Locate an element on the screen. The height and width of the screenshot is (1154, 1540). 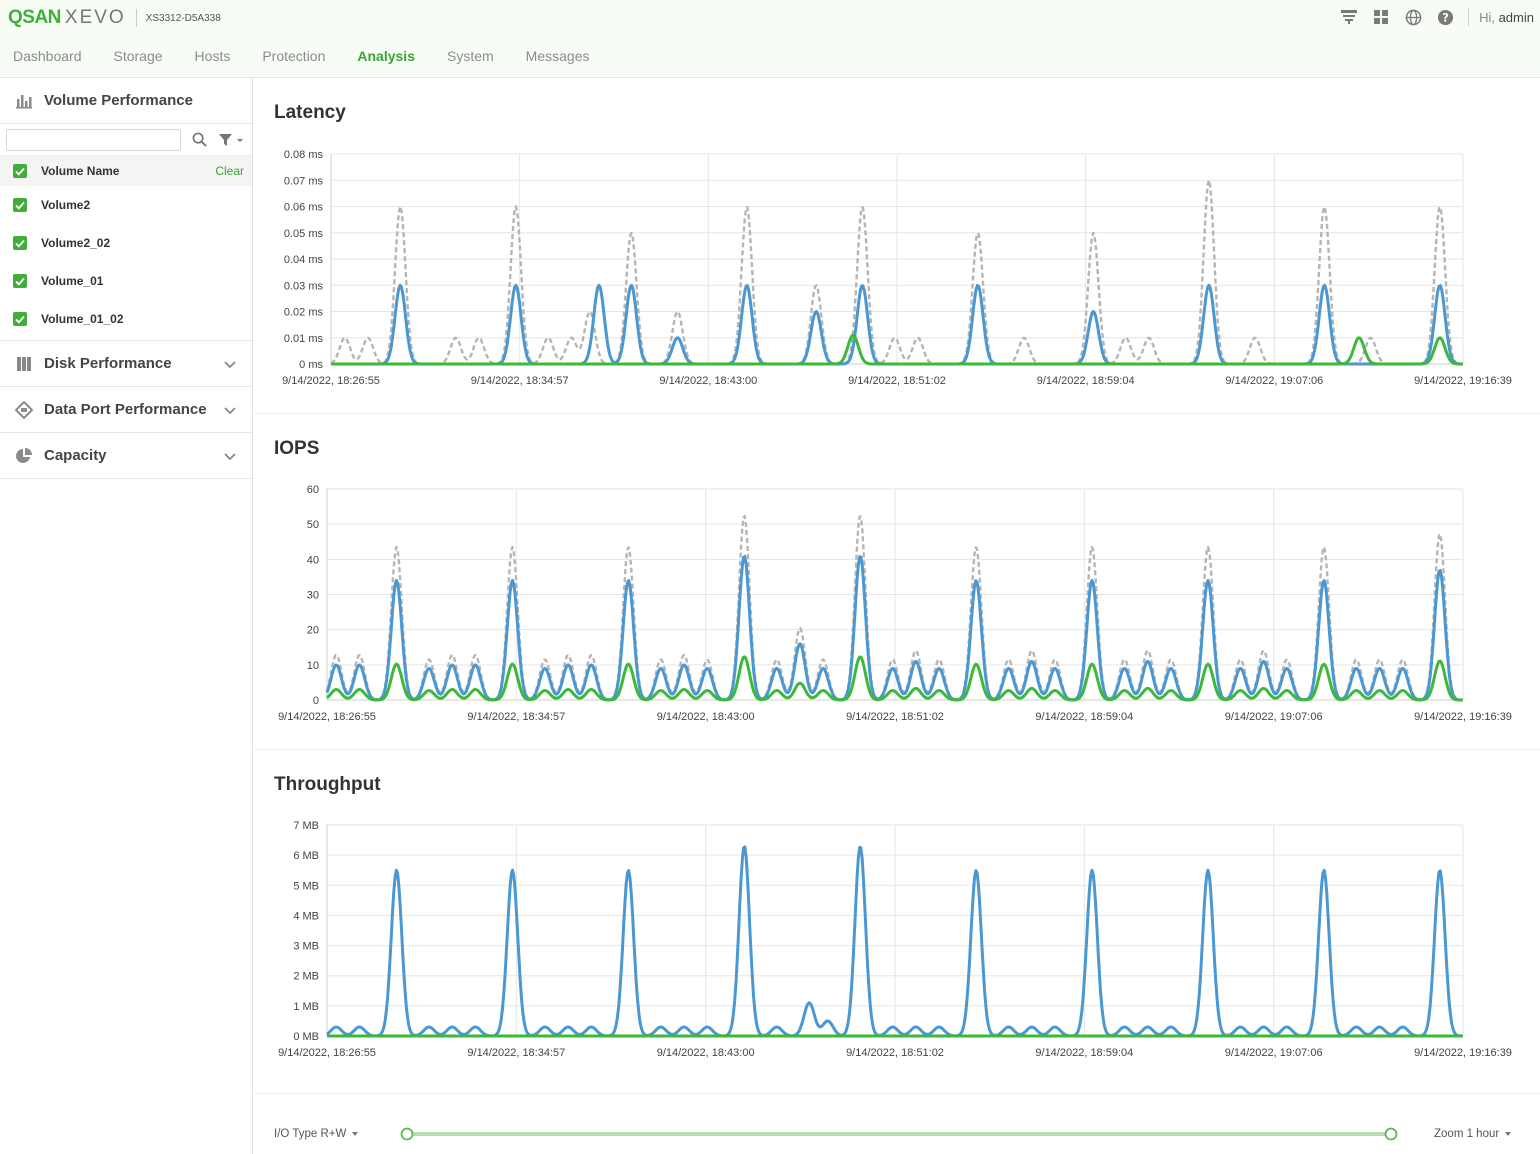
top-right-toolbar: ? Hi, admin is located at coordinates (1431, 17).